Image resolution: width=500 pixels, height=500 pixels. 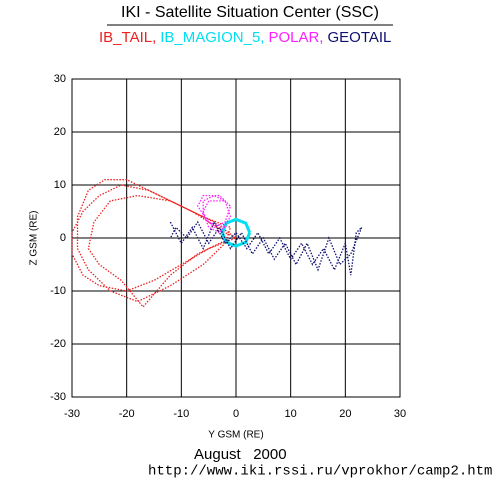 What do you see at coordinates (359, 37) in the screenshot?
I see `legend-entry: GEOTAIL` at bounding box center [359, 37].